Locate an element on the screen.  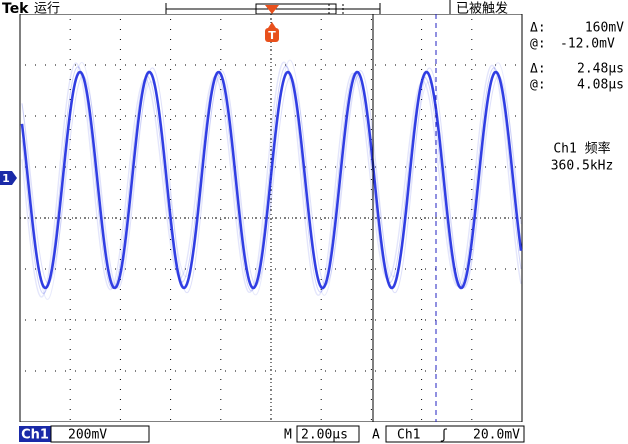
trigger-marker: T is located at coordinates (272, 35).